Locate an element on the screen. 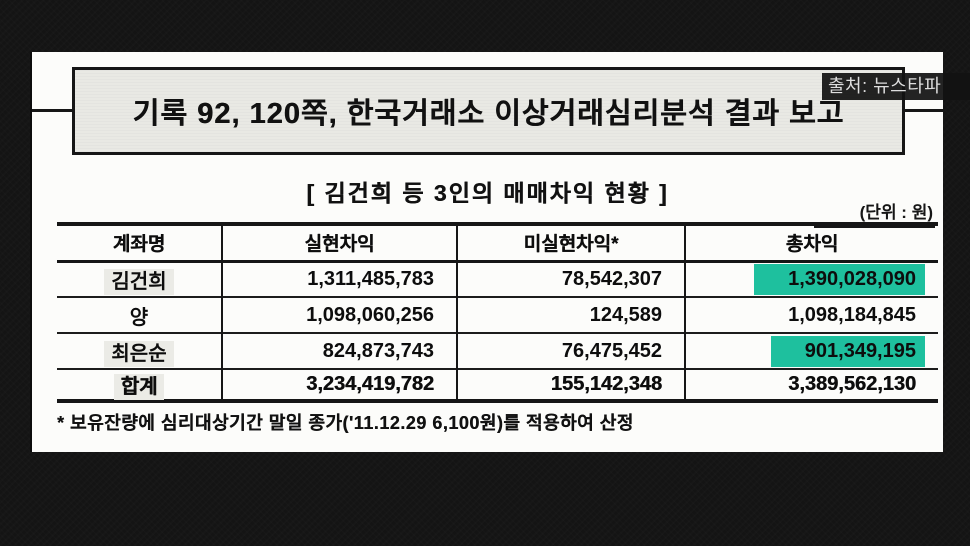 This screenshot has width=970, height=546. col-header-realized: 실현차익 is located at coordinates (339, 242).